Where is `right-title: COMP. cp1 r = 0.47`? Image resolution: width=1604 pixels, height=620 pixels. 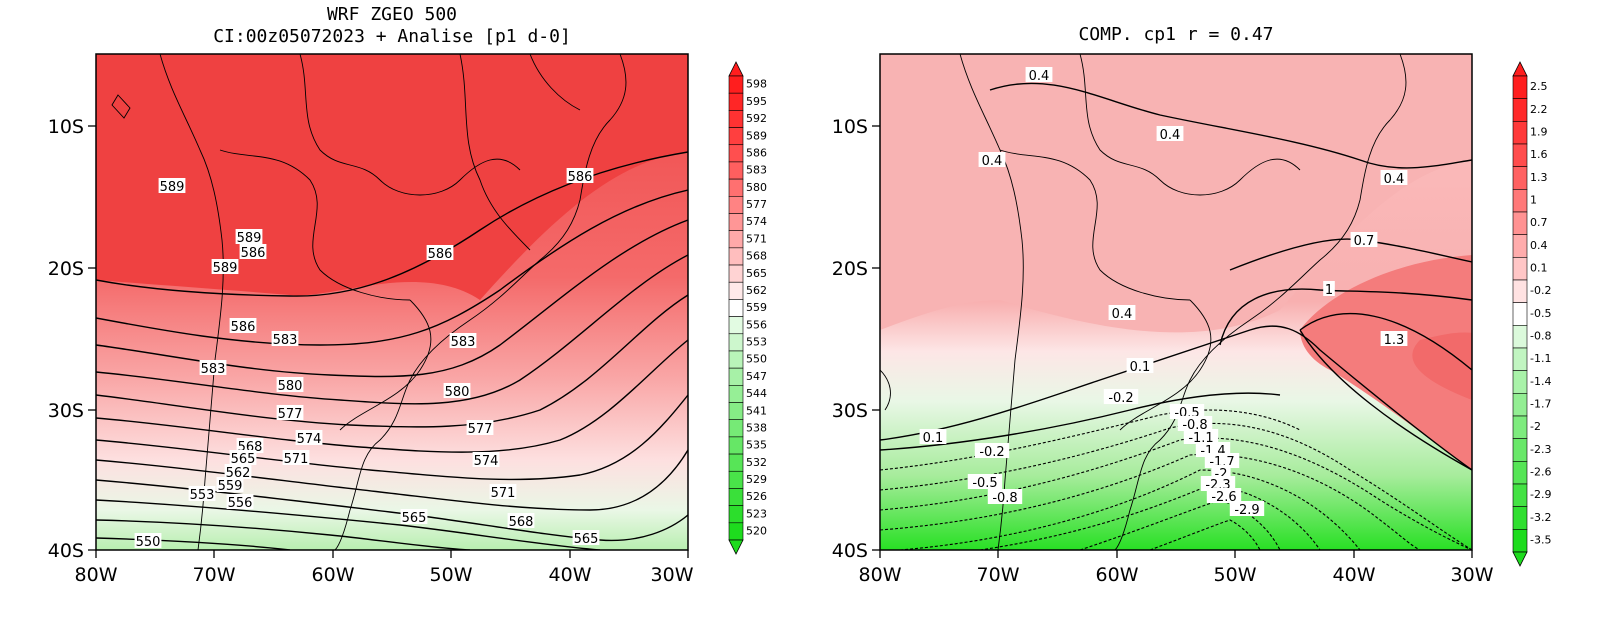
right-title: COMP. cp1 r = 0.47 is located at coordinates (1175, 34).